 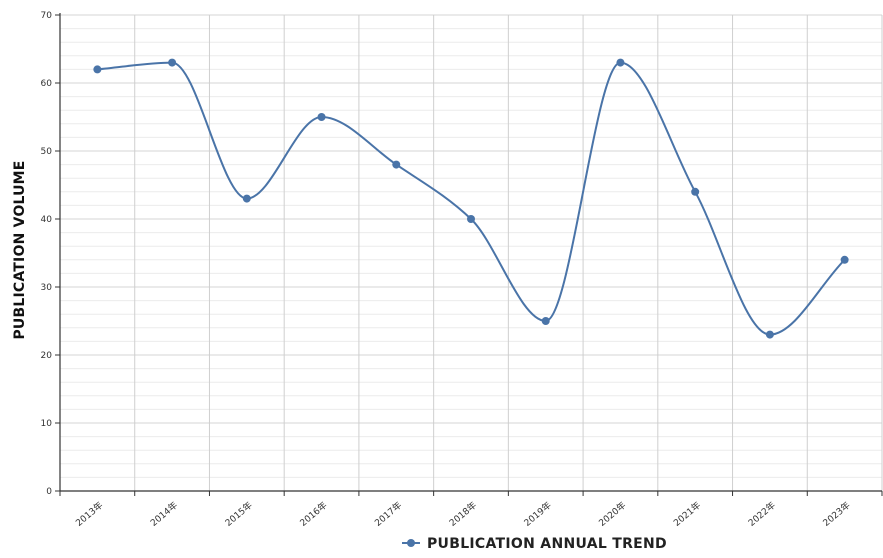 I want to click on y-tick-label: 20, so click(x=47, y=356).